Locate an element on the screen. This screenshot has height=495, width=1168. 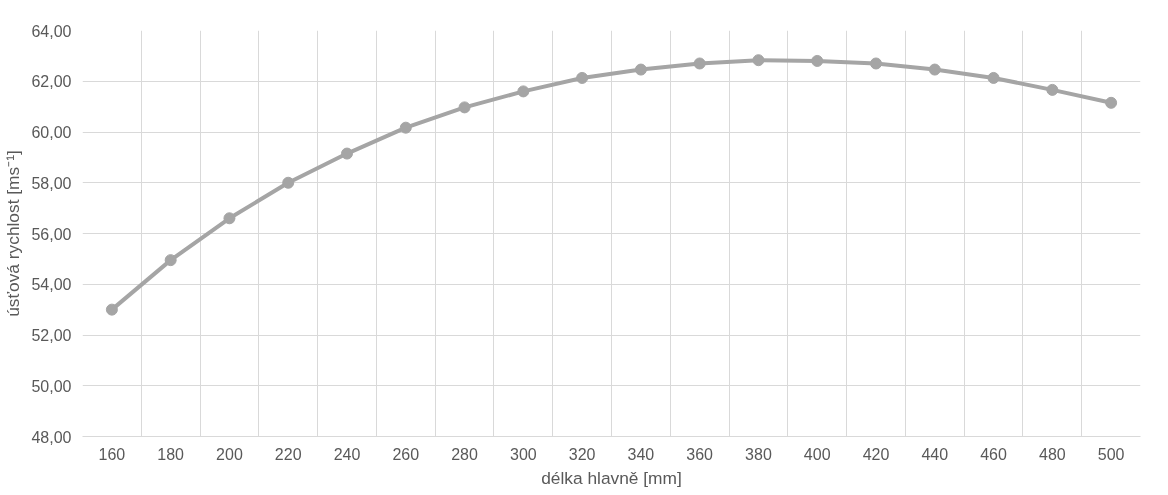
x-tick-label: 400 is located at coordinates (817, 454).